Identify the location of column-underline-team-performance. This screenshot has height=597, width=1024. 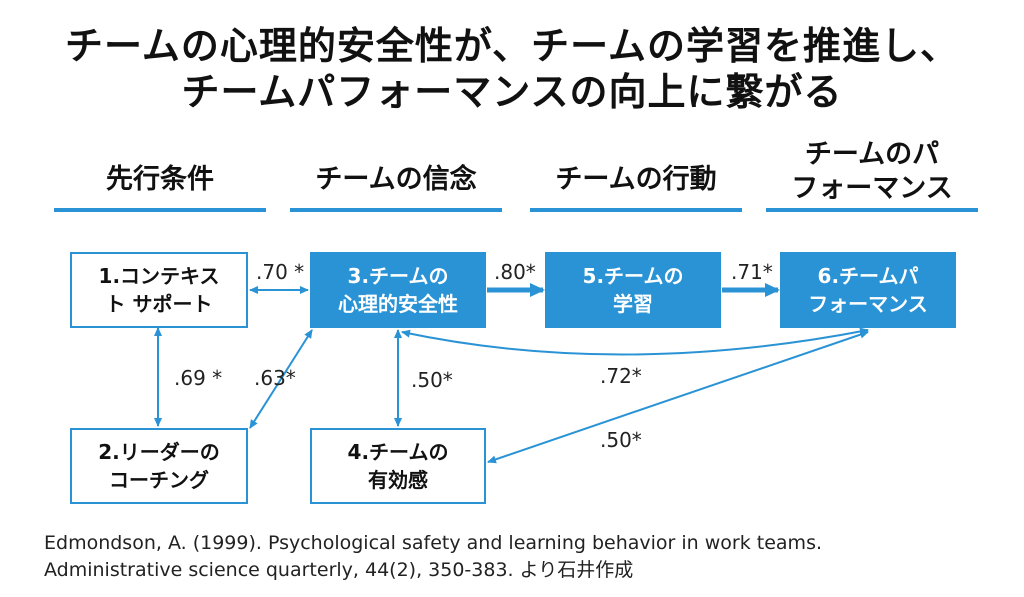
(872, 210).